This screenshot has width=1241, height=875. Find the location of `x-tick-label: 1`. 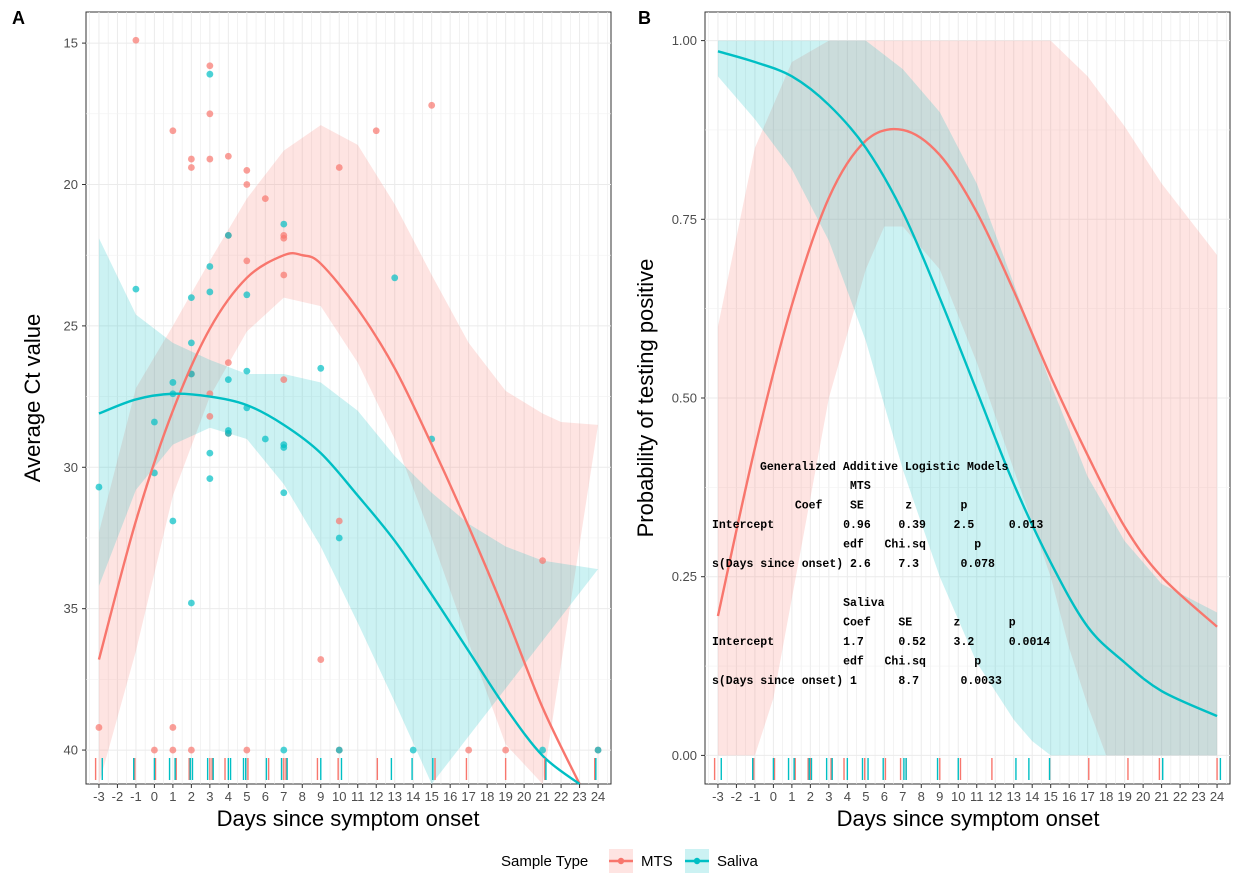

x-tick-label: 1 is located at coordinates (172, 796).